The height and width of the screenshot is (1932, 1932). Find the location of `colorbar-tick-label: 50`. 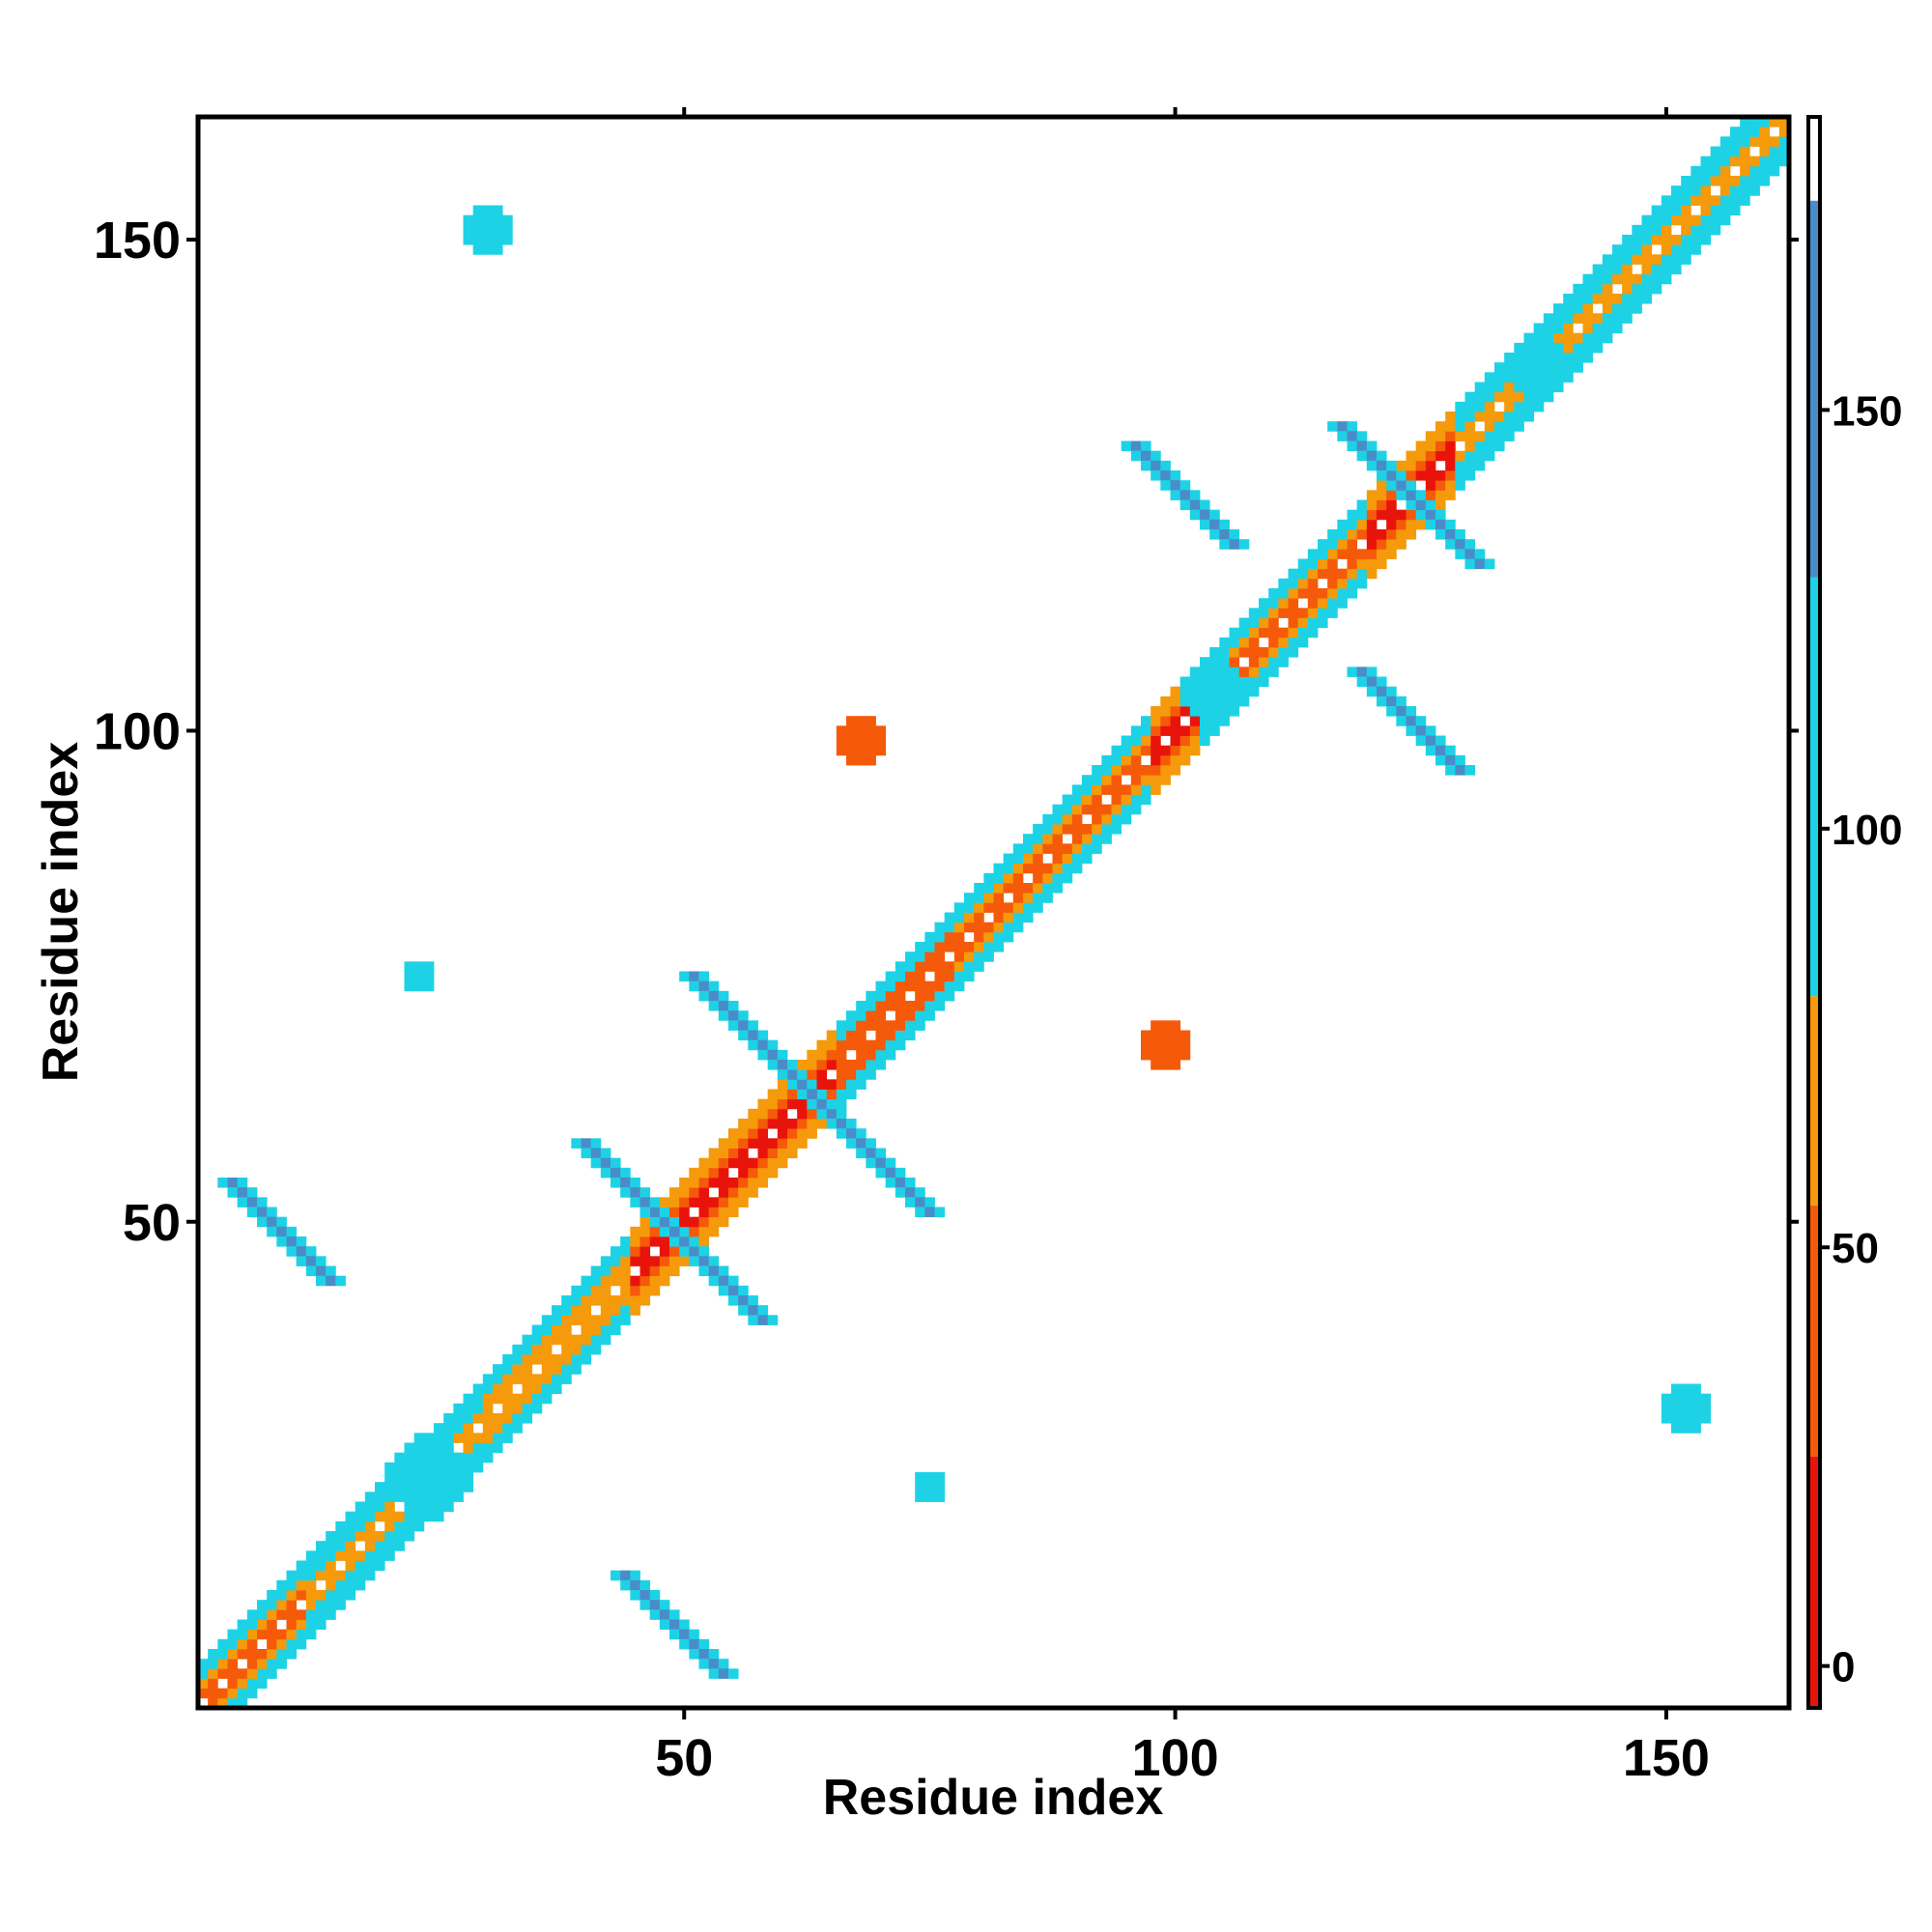

colorbar-tick-label: 50 is located at coordinates (1855, 1248).